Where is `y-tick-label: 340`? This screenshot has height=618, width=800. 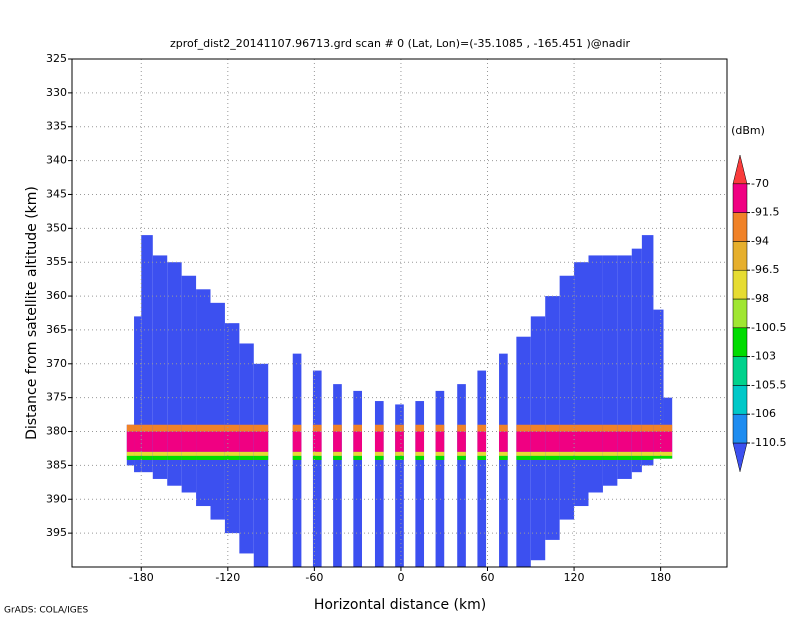 y-tick-label: 340 is located at coordinates (56, 160).